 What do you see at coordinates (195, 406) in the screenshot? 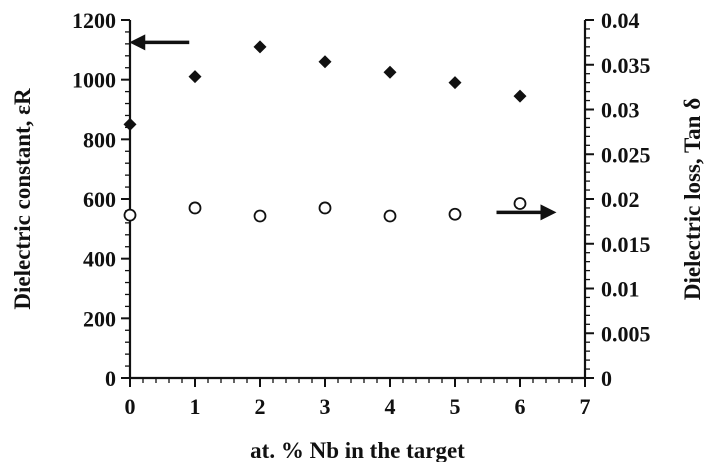
I see `x-tick-label: 1` at bounding box center [195, 406].